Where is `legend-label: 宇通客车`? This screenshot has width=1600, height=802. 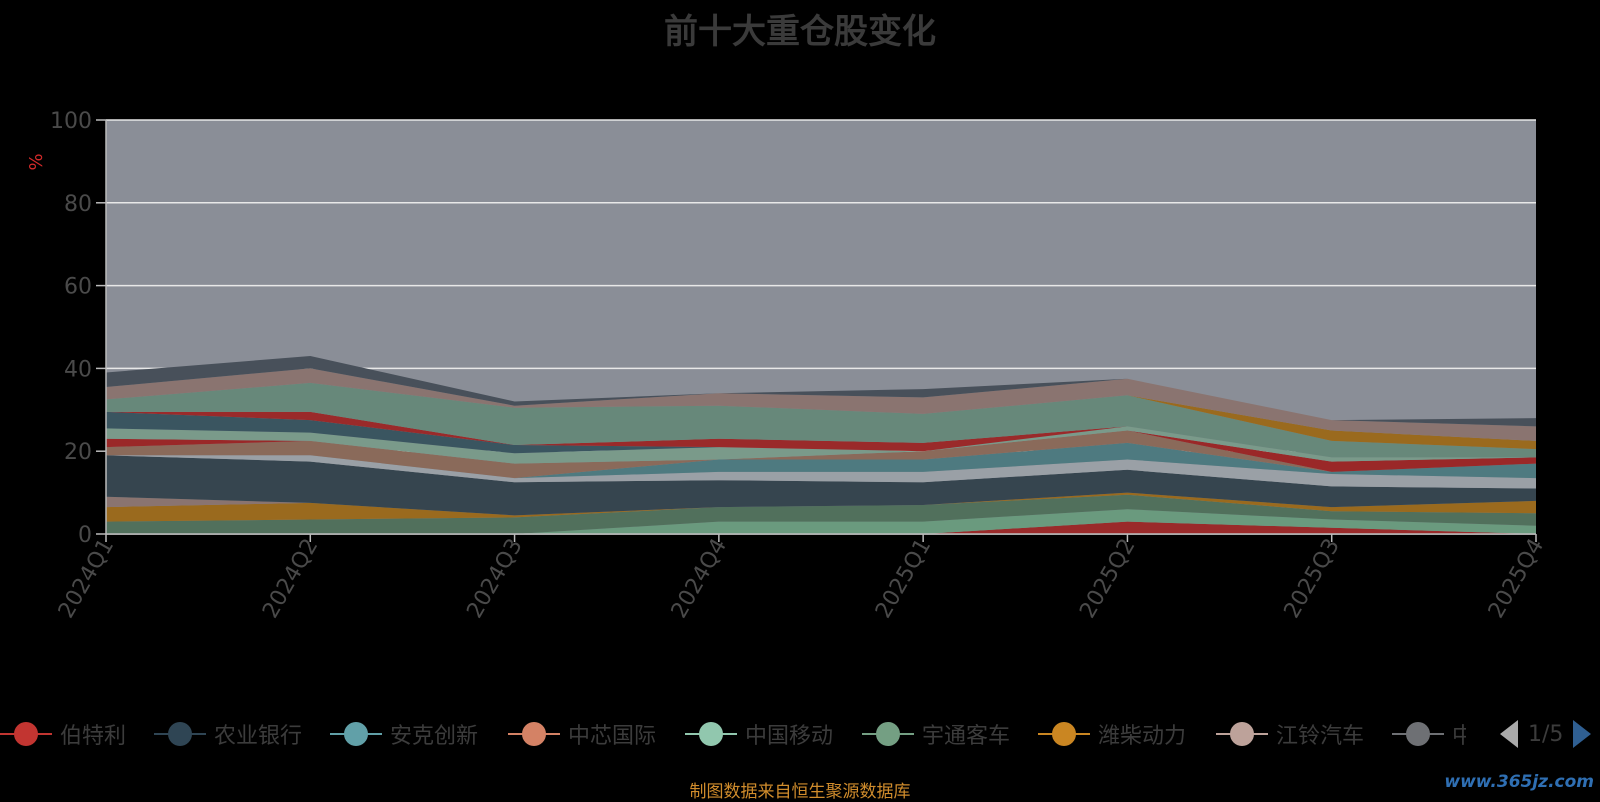 legend-label: 宇通客车 is located at coordinates (966, 736).